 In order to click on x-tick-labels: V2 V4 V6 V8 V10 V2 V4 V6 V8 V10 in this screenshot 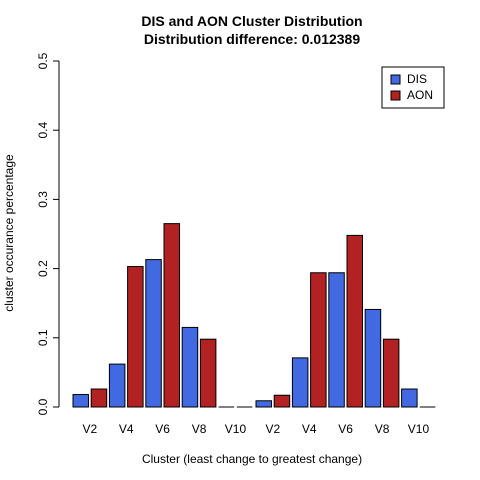, I will do `click(256, 429)`.